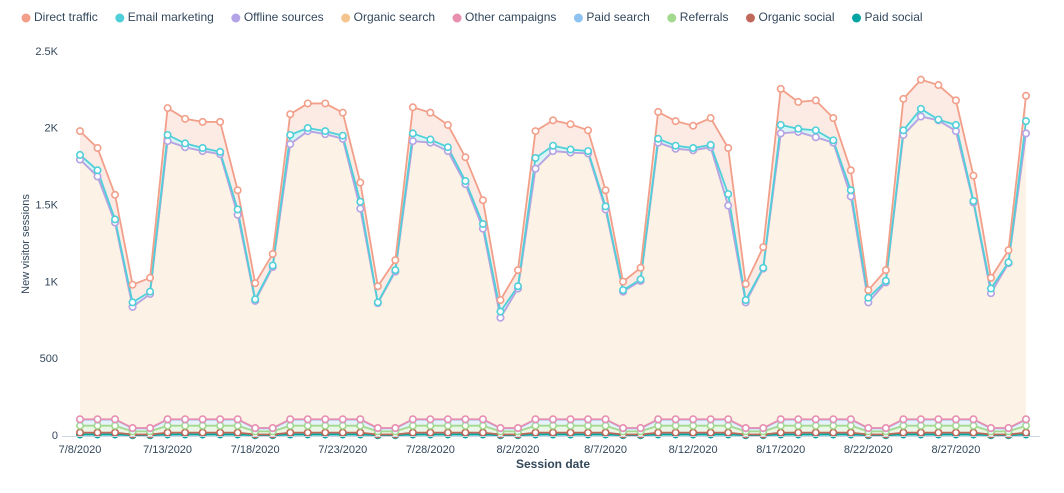 Image resolution: width=1064 pixels, height=493 pixels. I want to click on y-tick-label: 500, so click(49, 359).